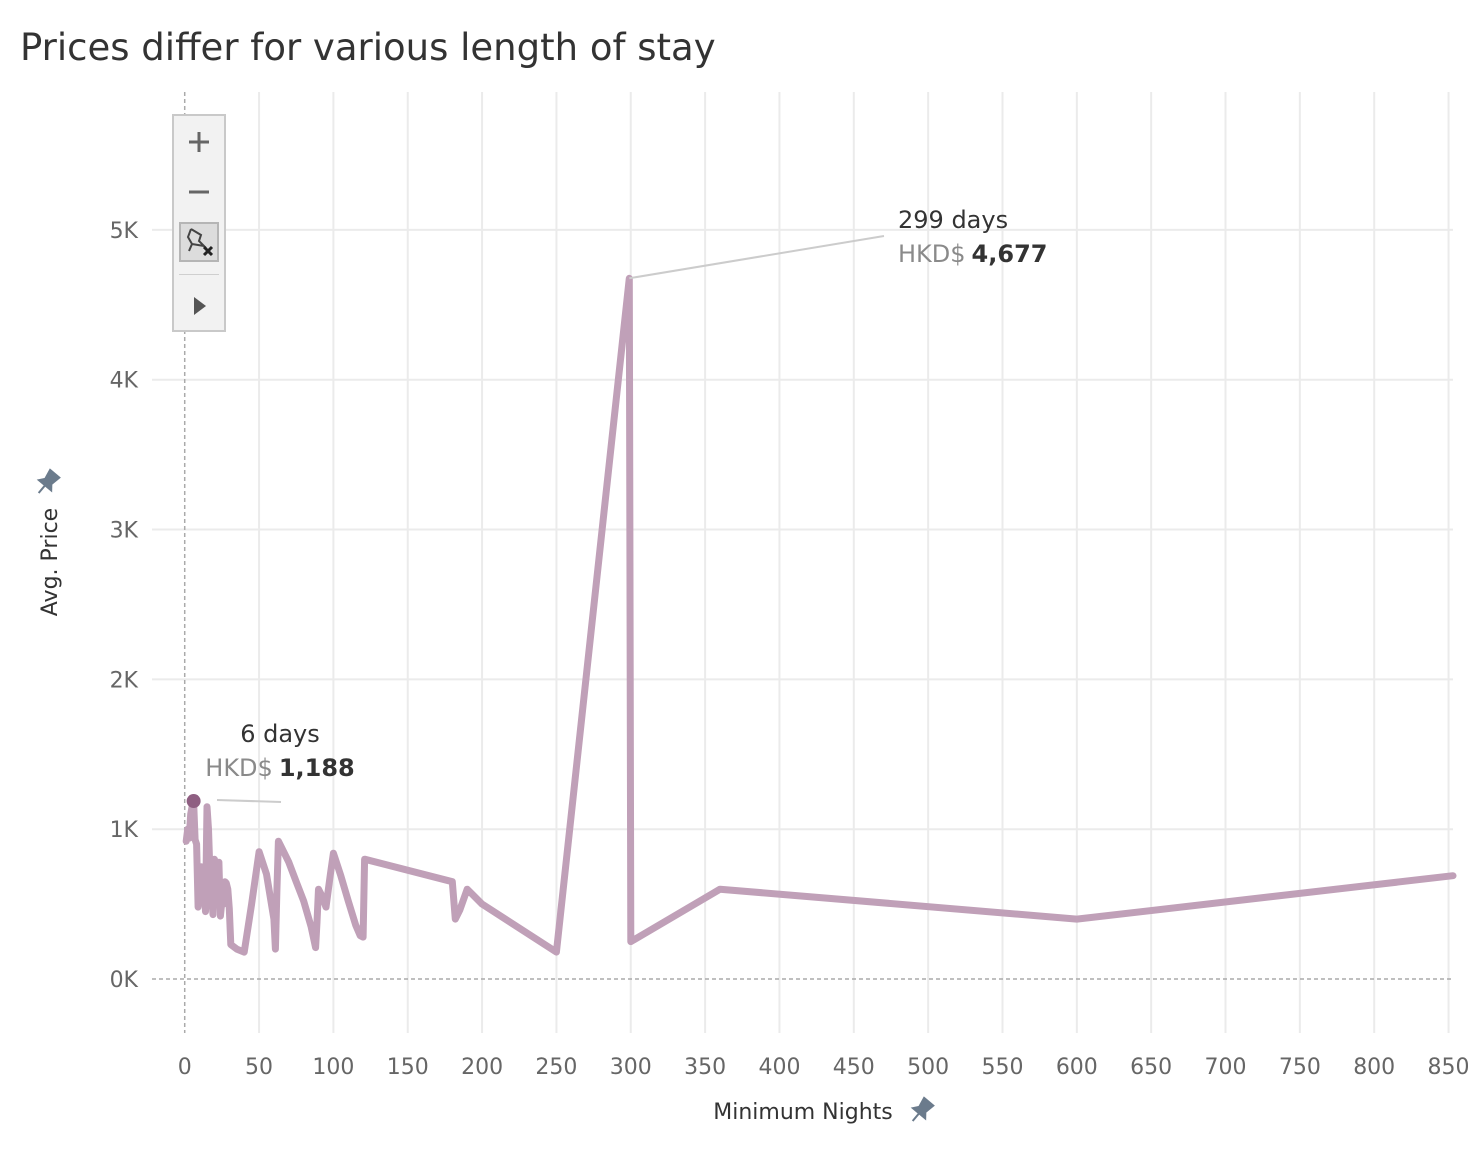 The width and height of the screenshot is (1468, 1158). What do you see at coordinates (1300, 1067) in the screenshot?
I see `x-tick-label: 750` at bounding box center [1300, 1067].